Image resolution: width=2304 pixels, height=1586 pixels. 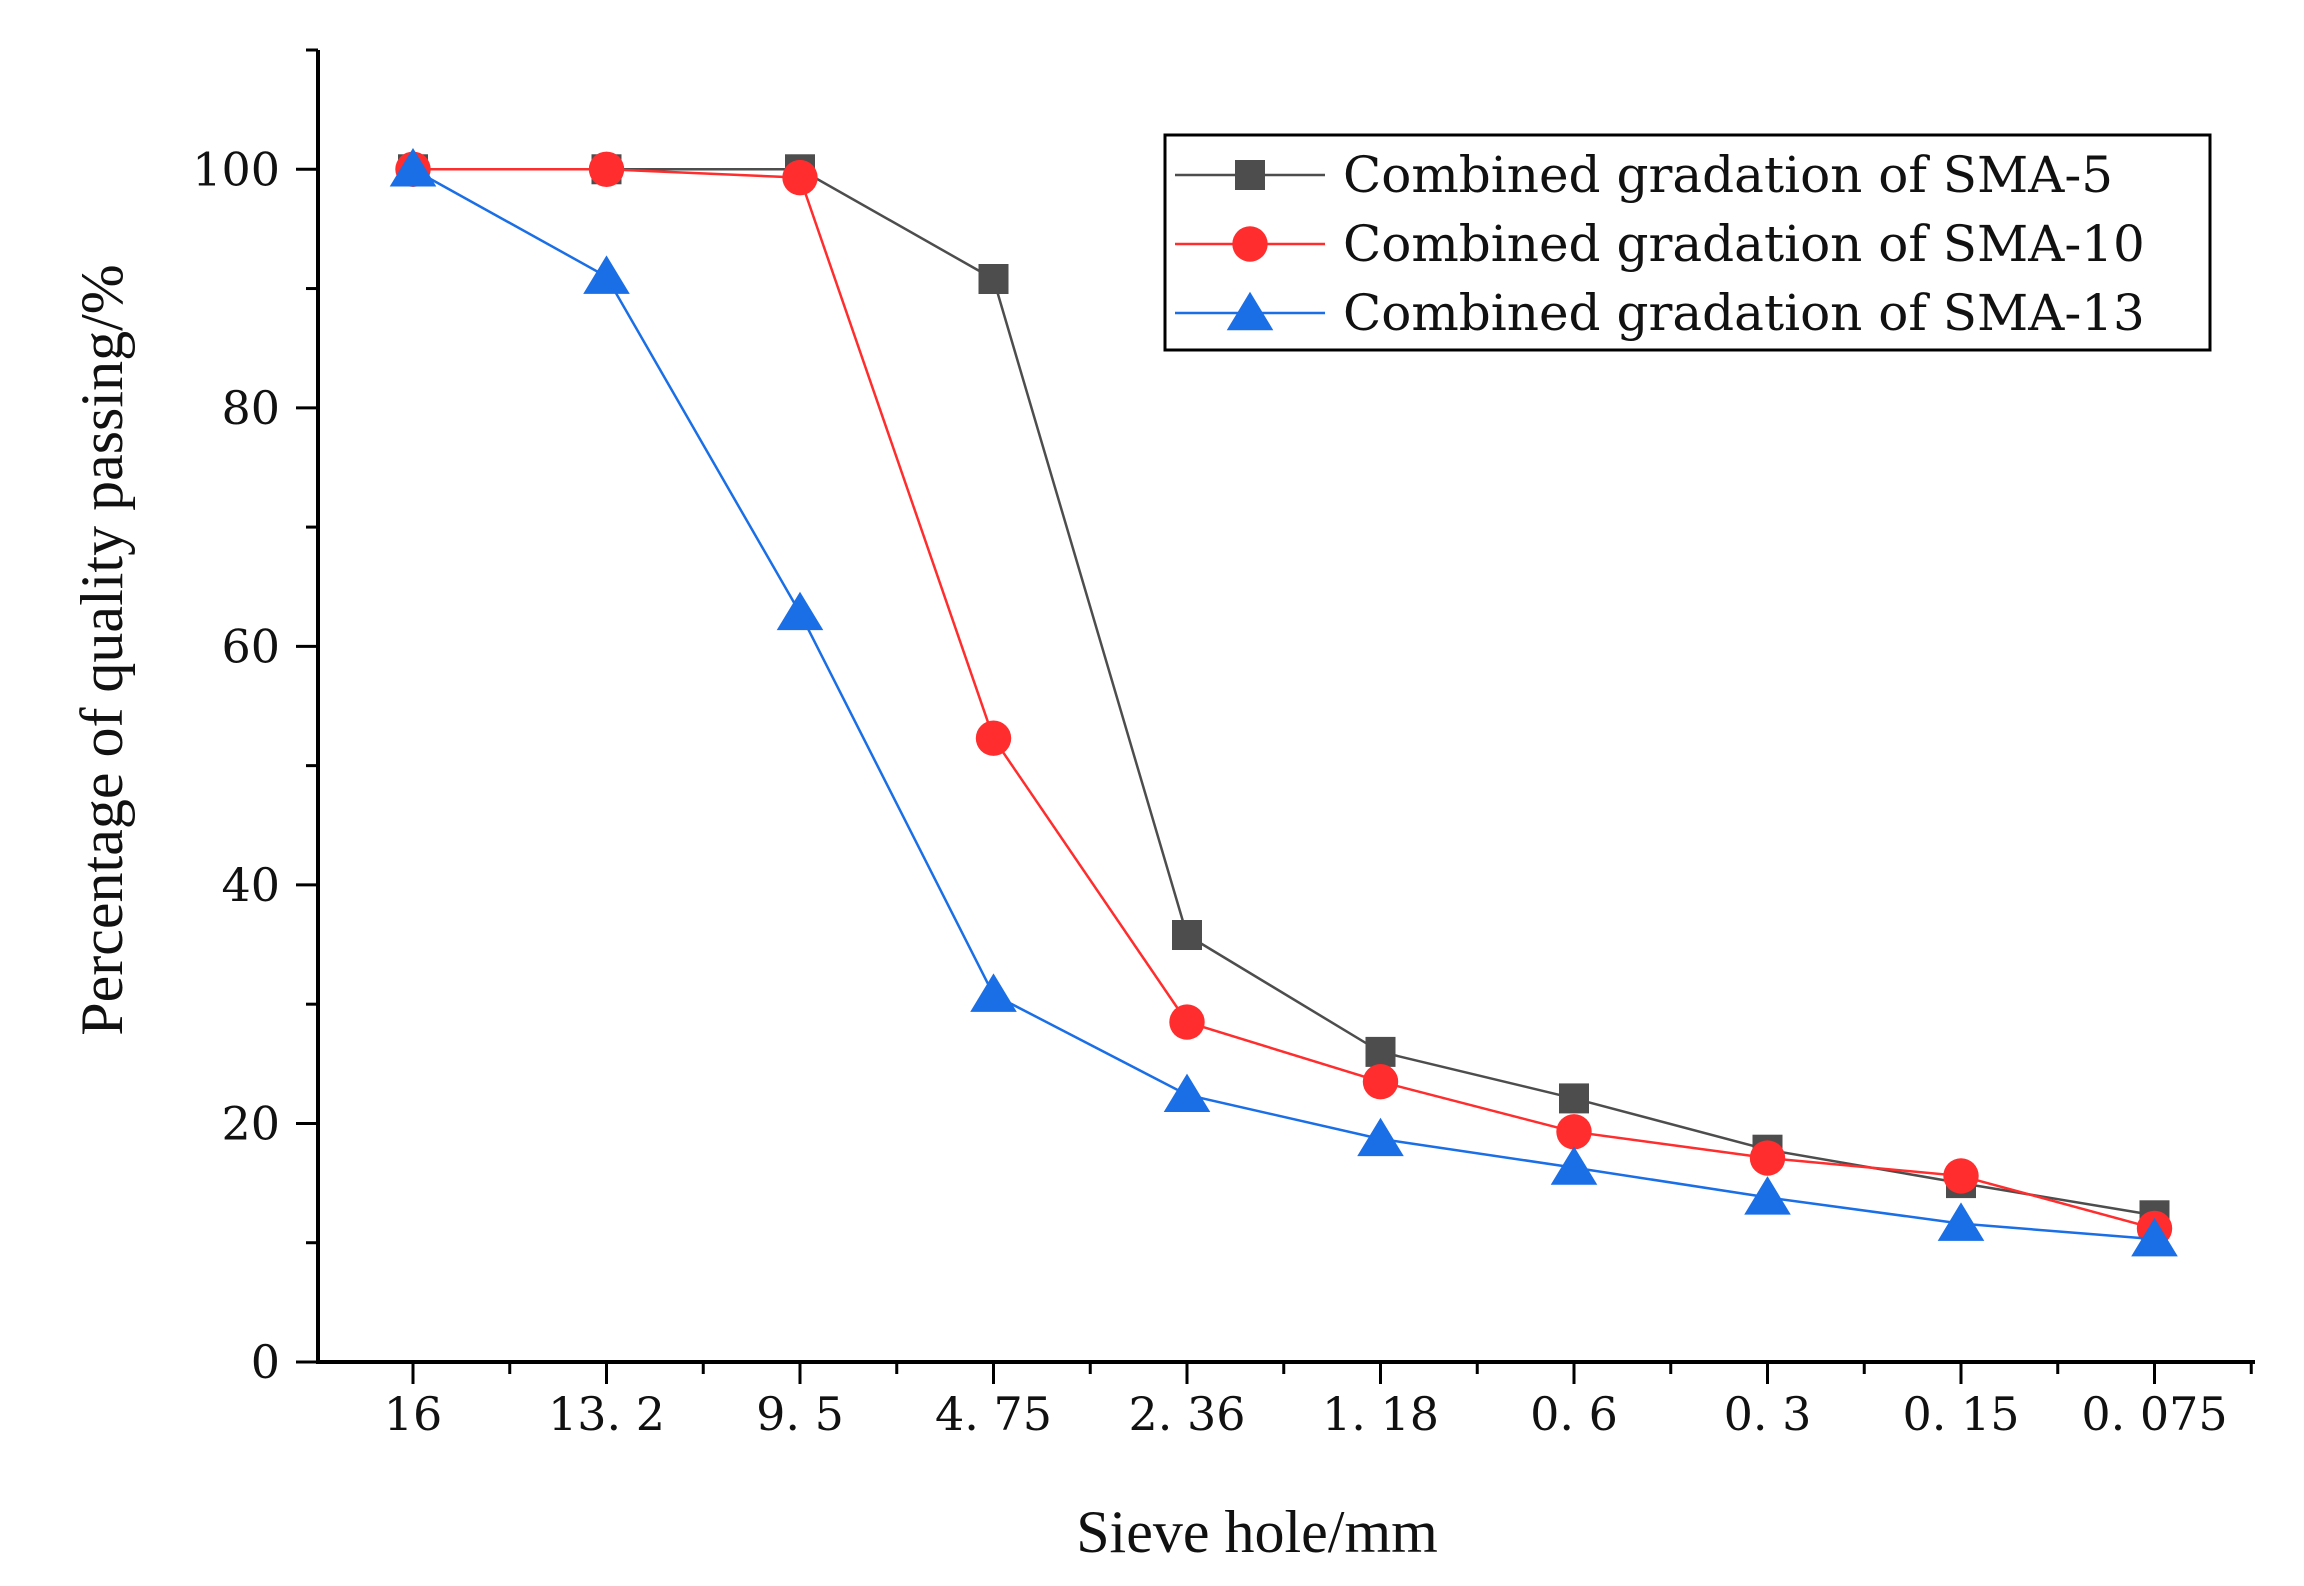 What do you see at coordinates (2154, 1414) in the screenshot?
I see `x-tick-label: 0. 075` at bounding box center [2154, 1414].